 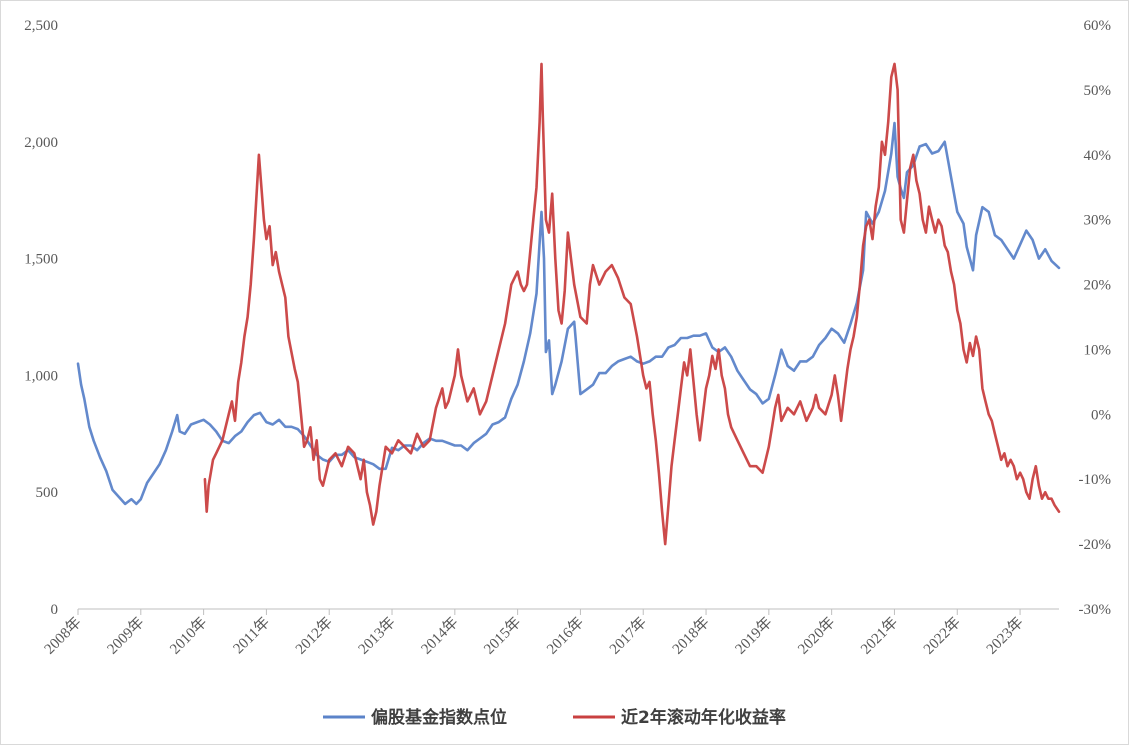 I want to click on x-tick-label: 2009年, so click(x=126, y=636).